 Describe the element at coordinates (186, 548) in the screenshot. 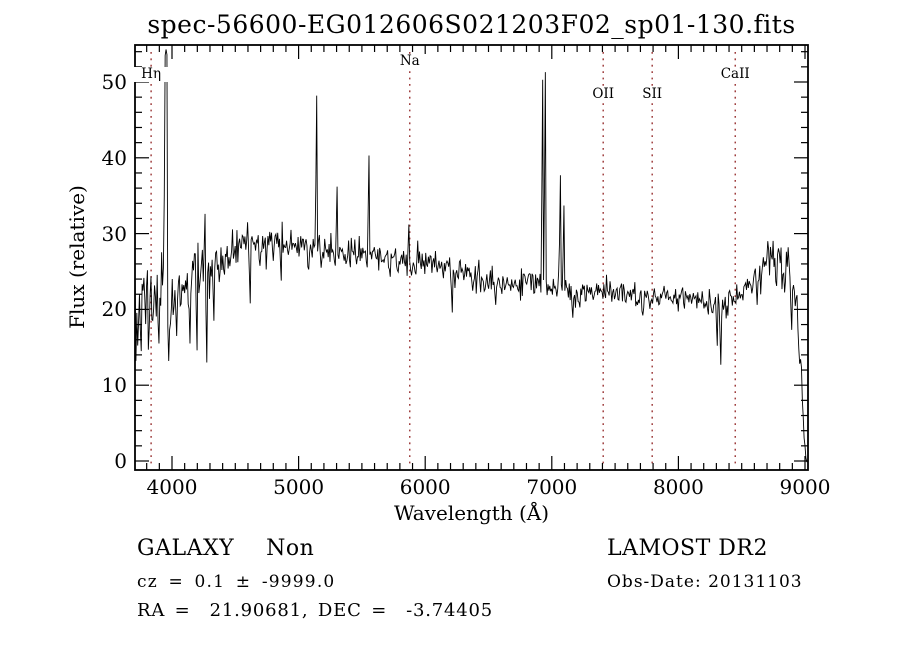

I see `class-label: GALAXY` at that location.